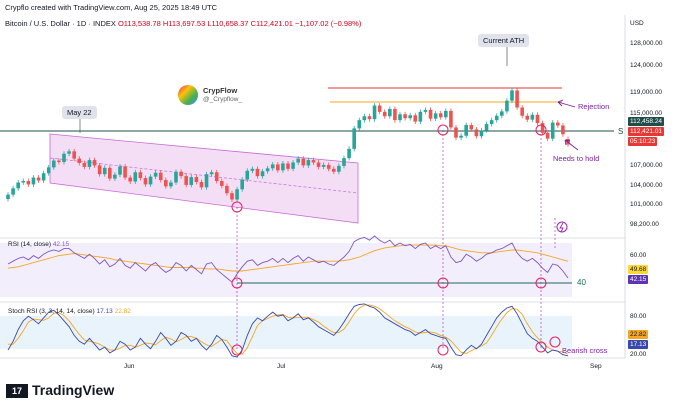  Describe the element at coordinates (638, 316) in the screenshot. I see `stoch-tick: 80.00` at that location.